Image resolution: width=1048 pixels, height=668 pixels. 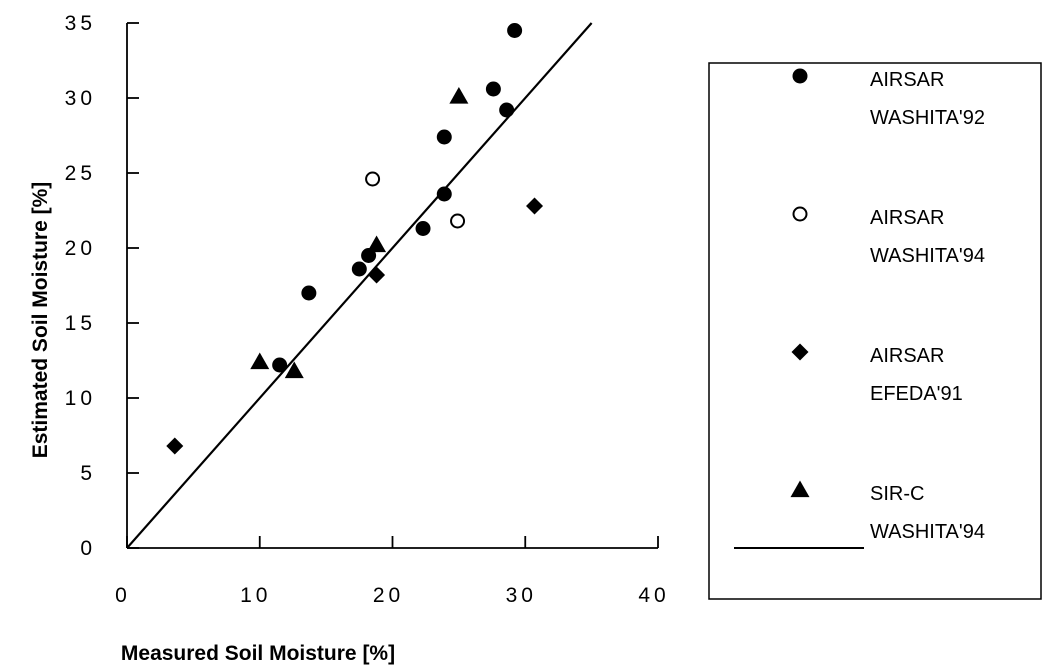 I want to click on y-tick-label: 25, so click(x=80, y=173).